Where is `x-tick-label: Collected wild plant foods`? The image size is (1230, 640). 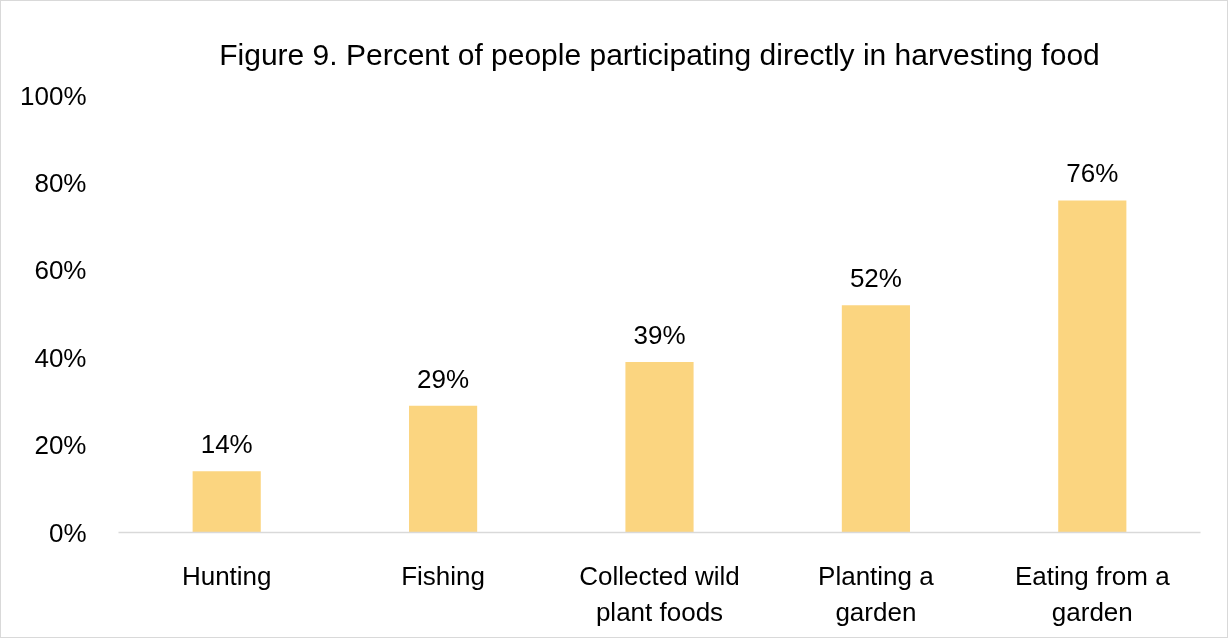
x-tick-label: Collected wild plant foods is located at coordinates (659, 593).